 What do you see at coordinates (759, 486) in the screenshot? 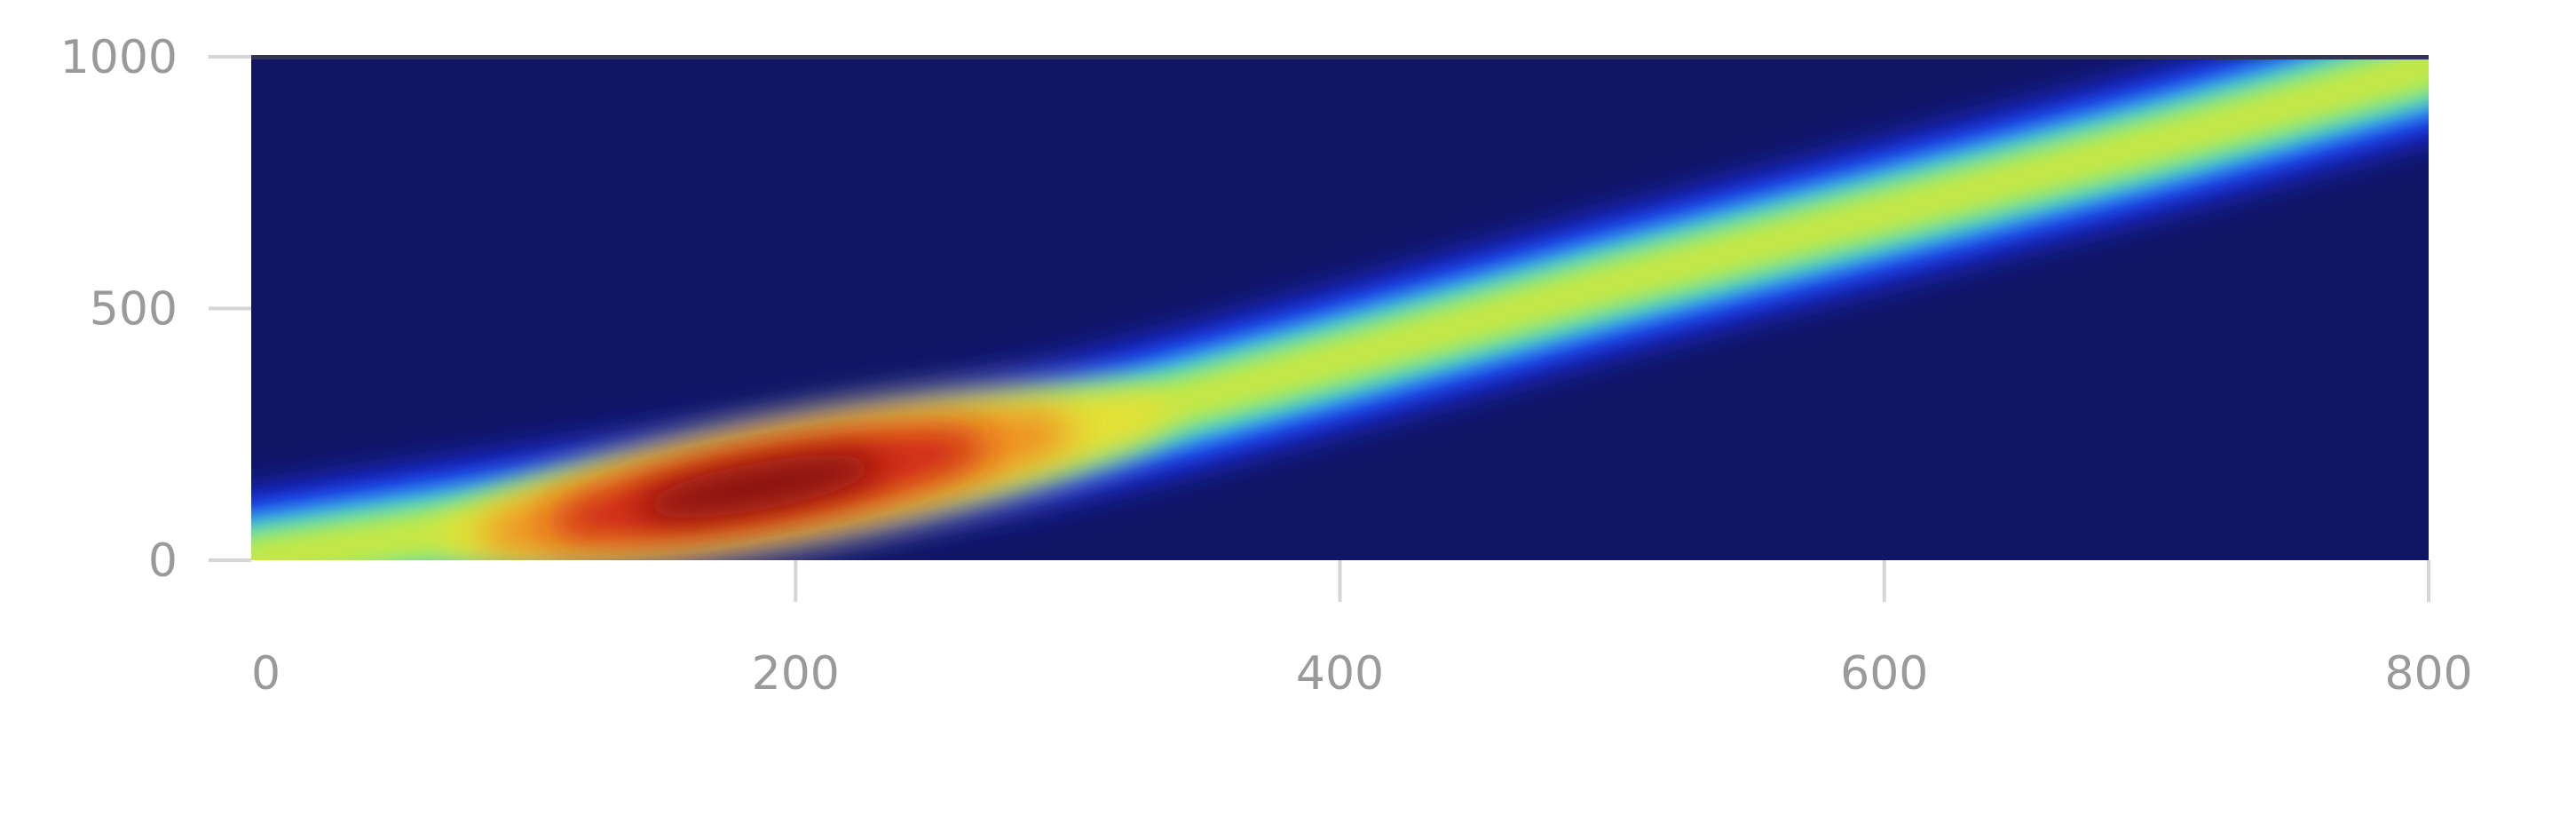
I see `core-dark-red` at bounding box center [759, 486].